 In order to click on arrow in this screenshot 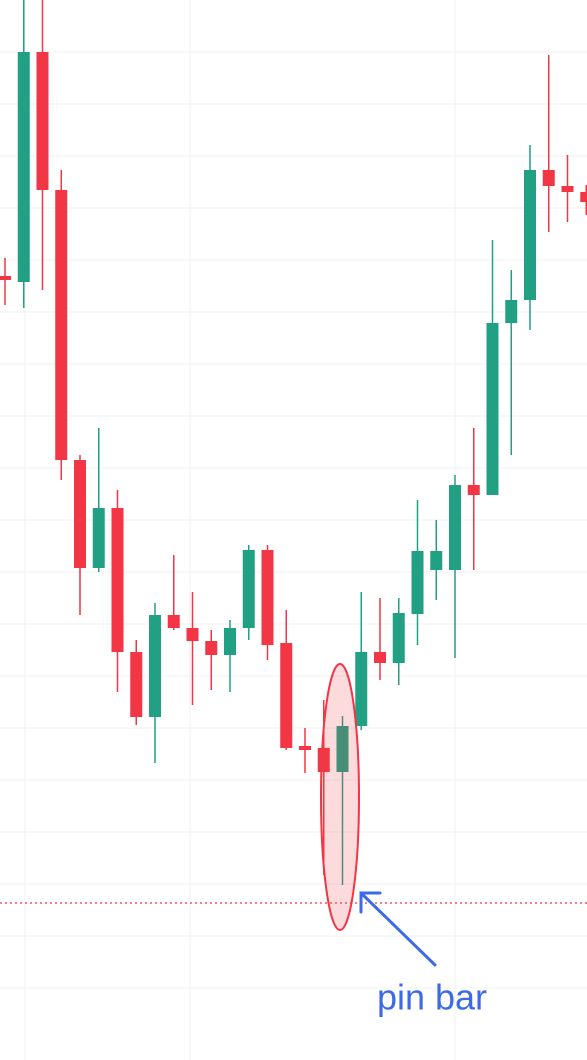, I will do `click(398, 929)`.